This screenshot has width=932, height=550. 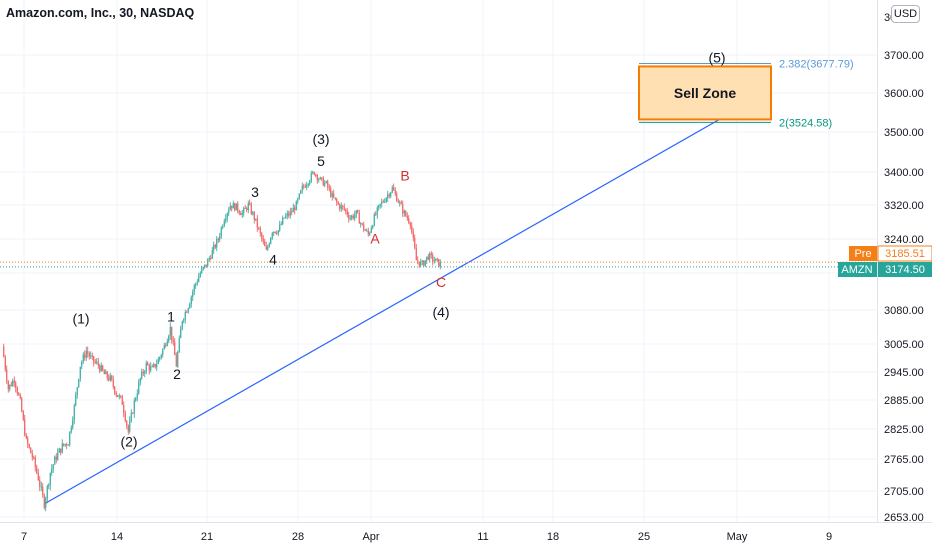 What do you see at coordinates (904, 460) in the screenshot?
I see `price-tick-label: 2765.00` at bounding box center [904, 460].